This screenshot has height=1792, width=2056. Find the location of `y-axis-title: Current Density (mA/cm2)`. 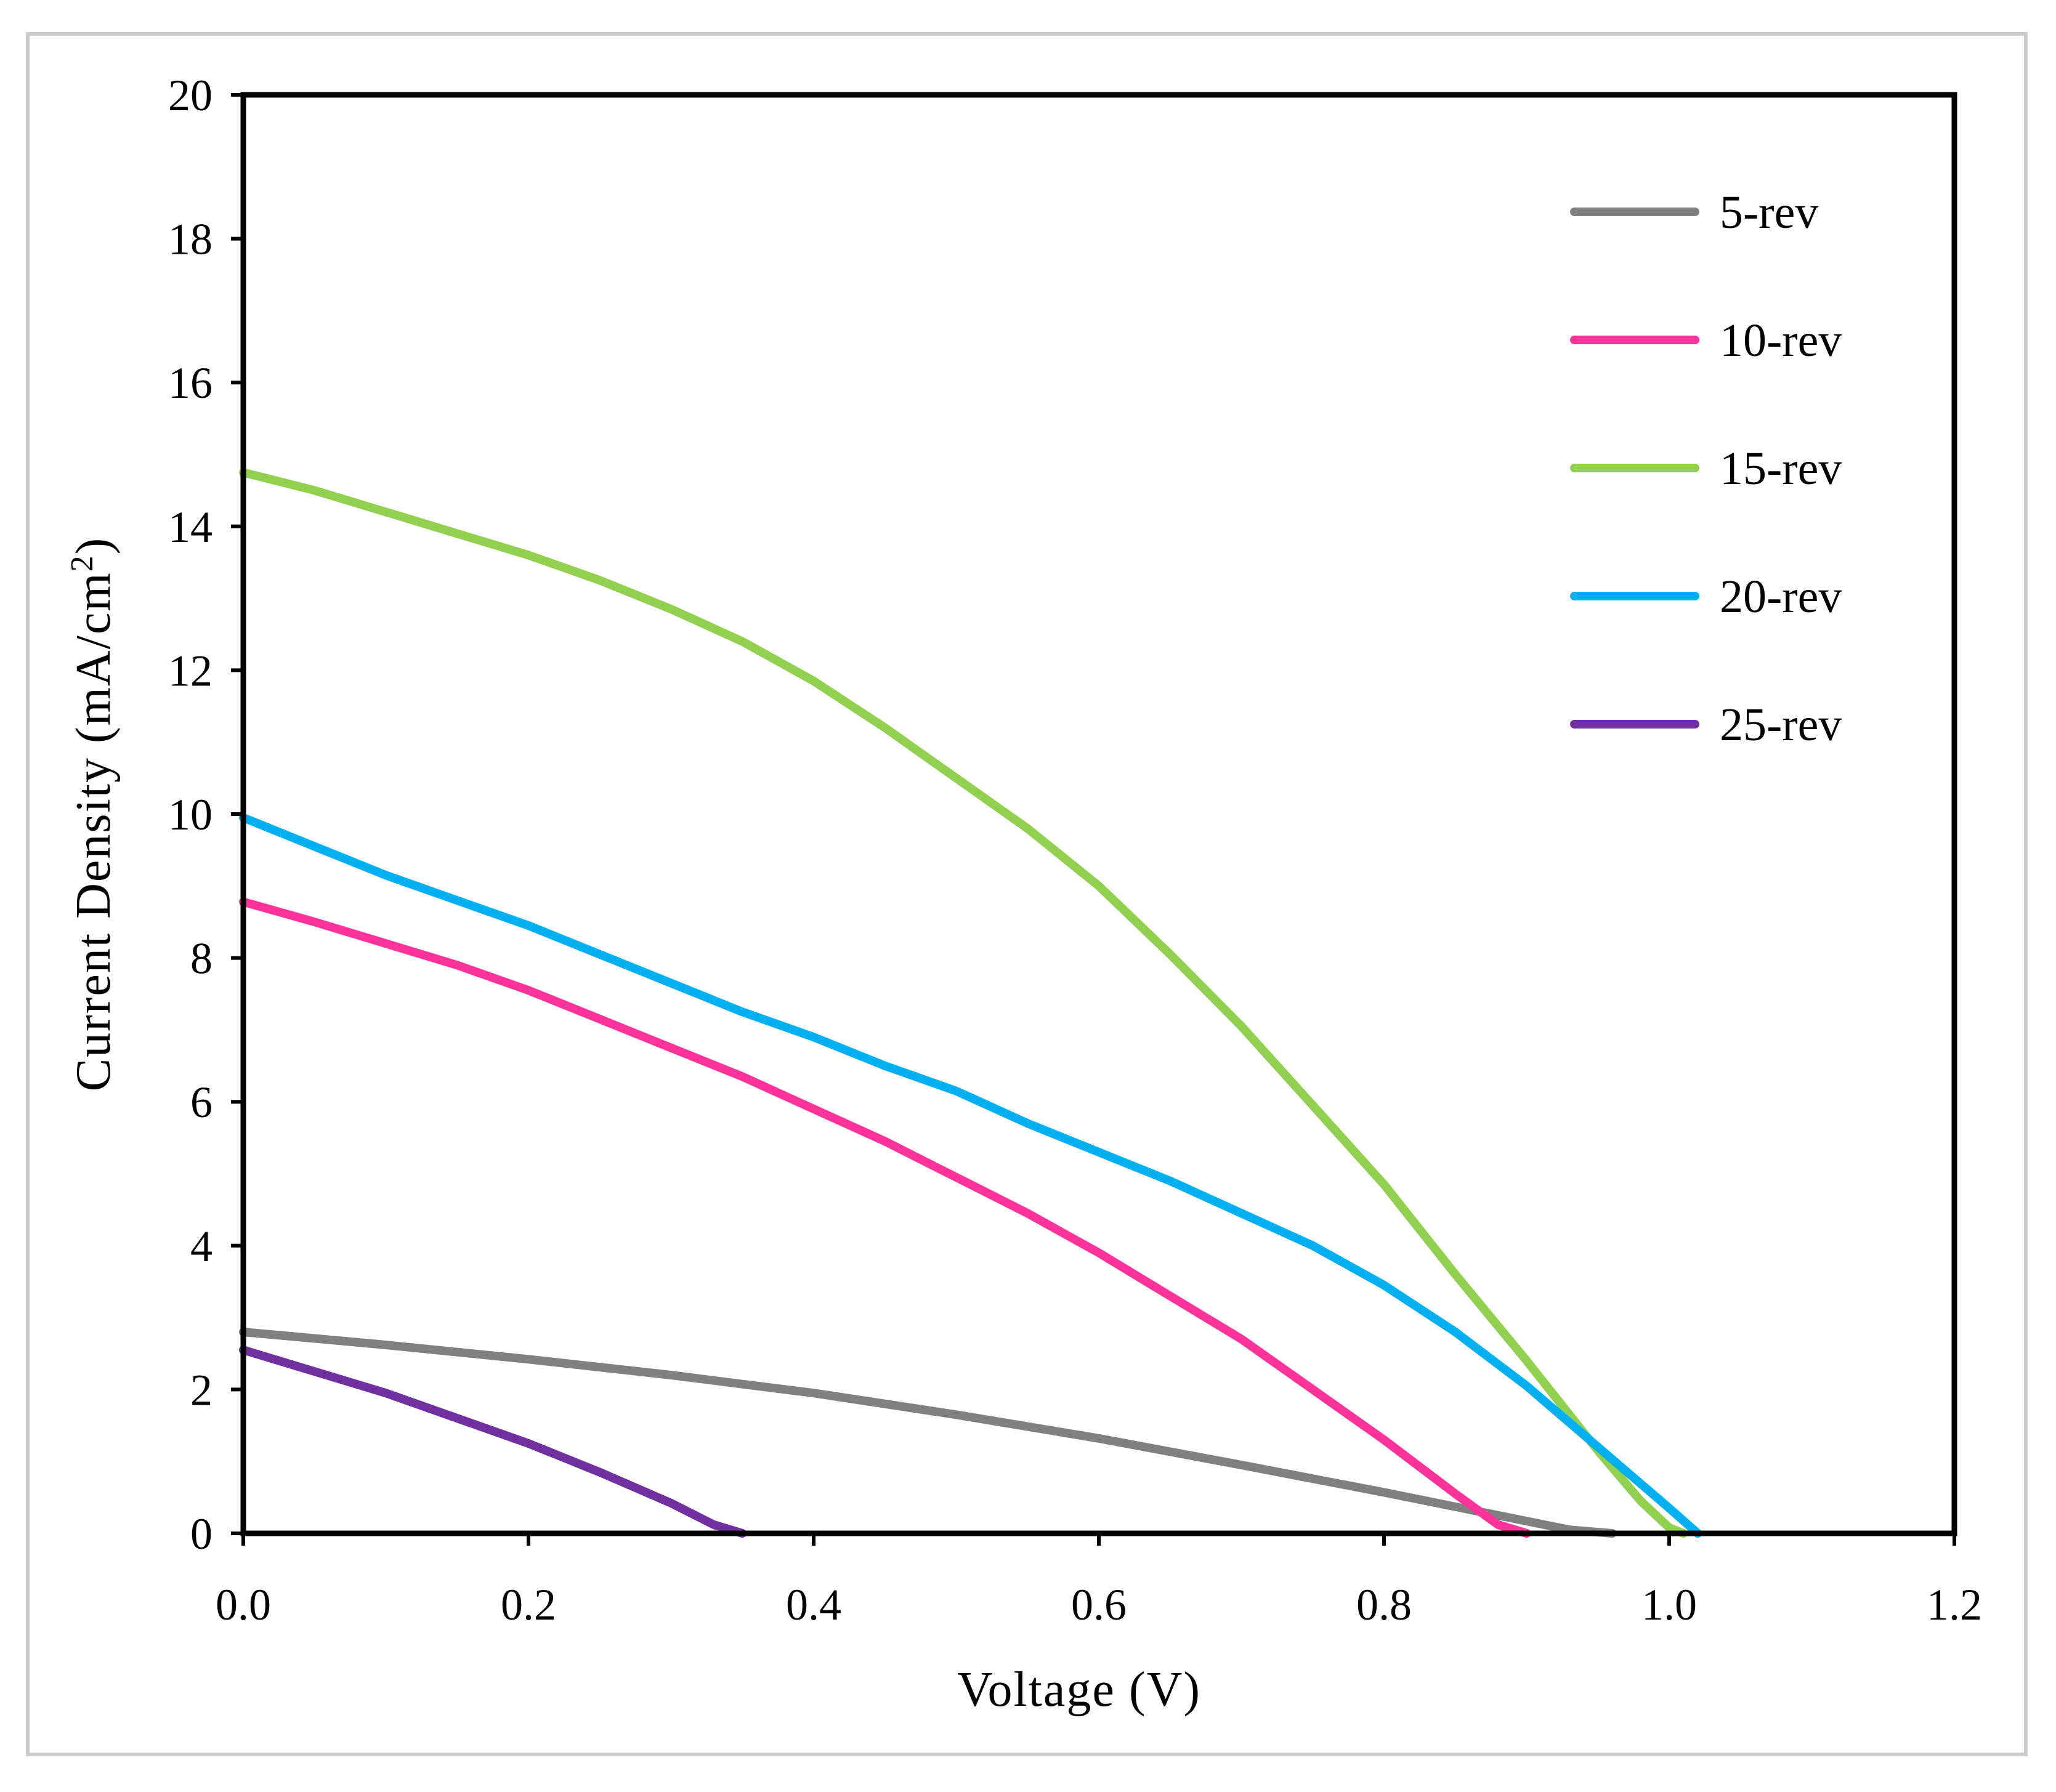

y-axis-title: Current Density (mA/cm2) is located at coordinates (93, 814).